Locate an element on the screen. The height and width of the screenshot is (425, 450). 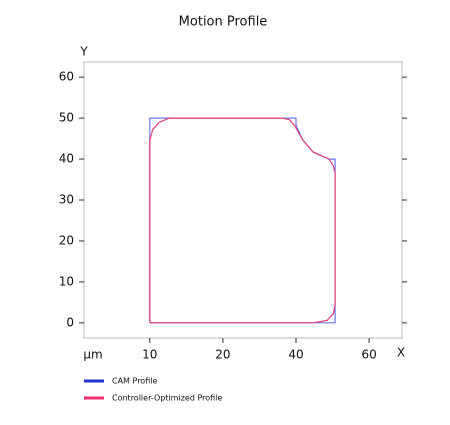
x-tick-label: 40 is located at coordinates (295, 355).